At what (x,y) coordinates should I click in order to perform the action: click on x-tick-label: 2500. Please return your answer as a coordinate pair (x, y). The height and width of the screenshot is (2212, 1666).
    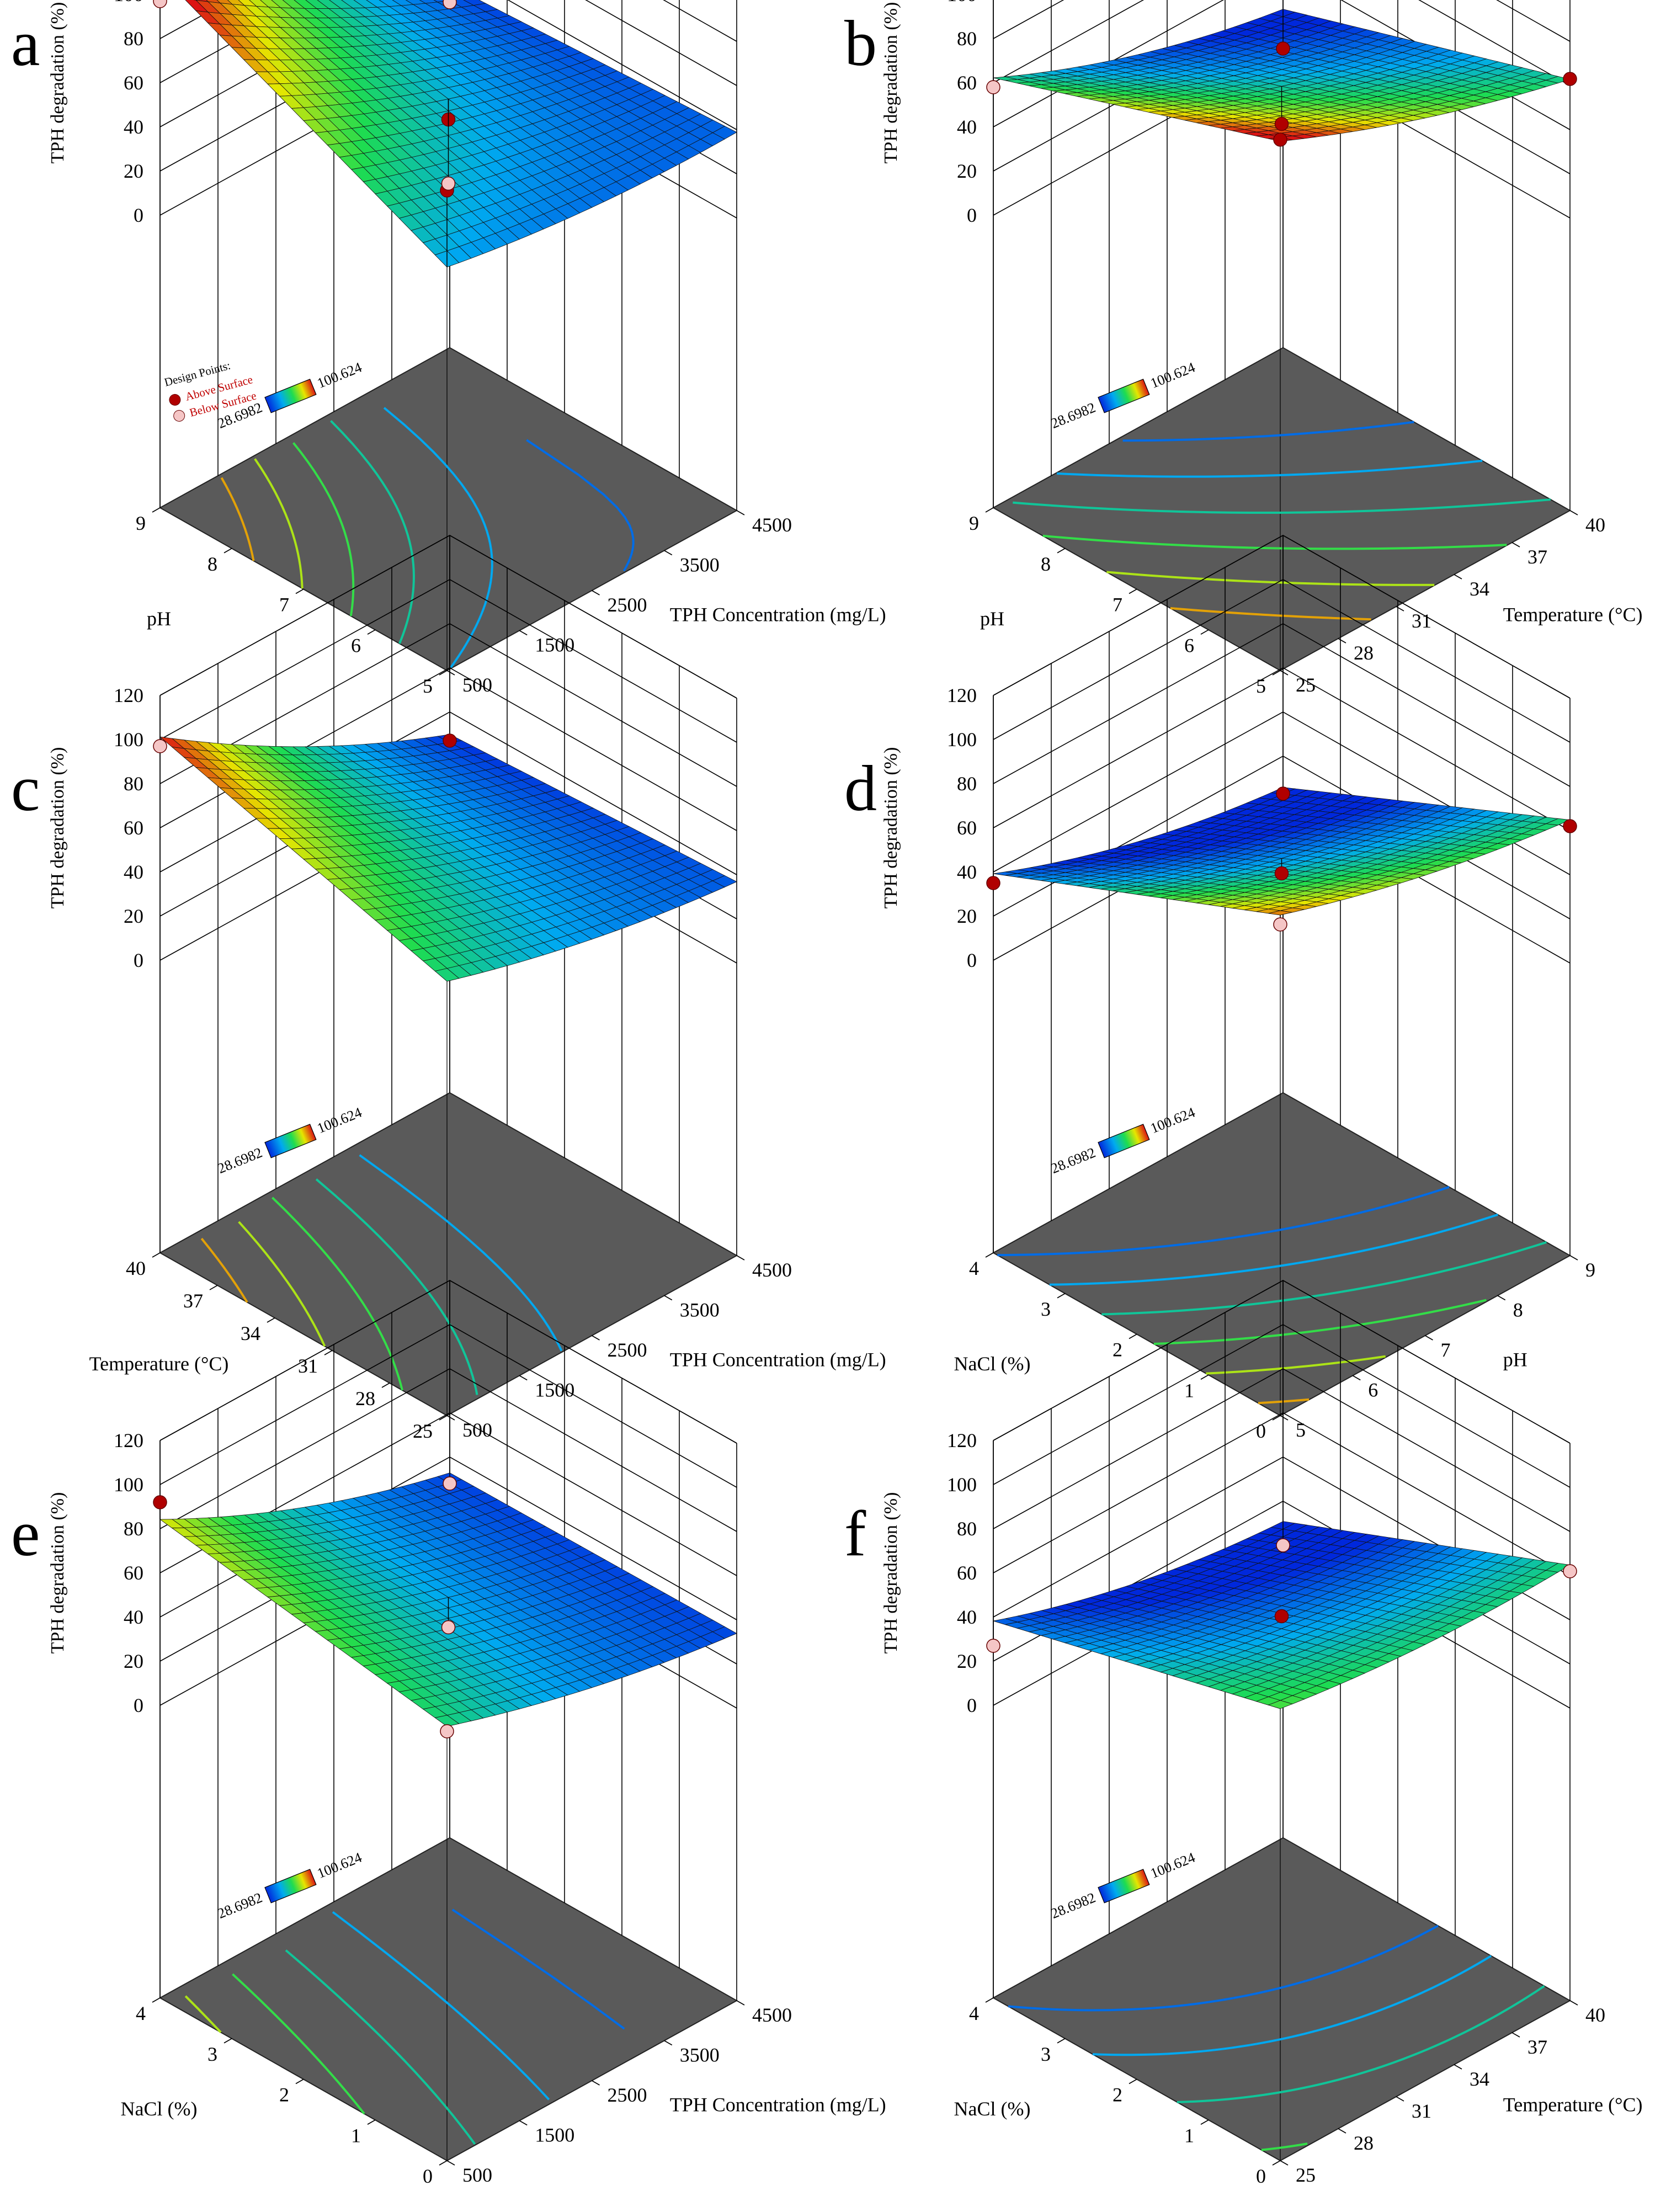
    Looking at the image, I should click on (627, 2095).